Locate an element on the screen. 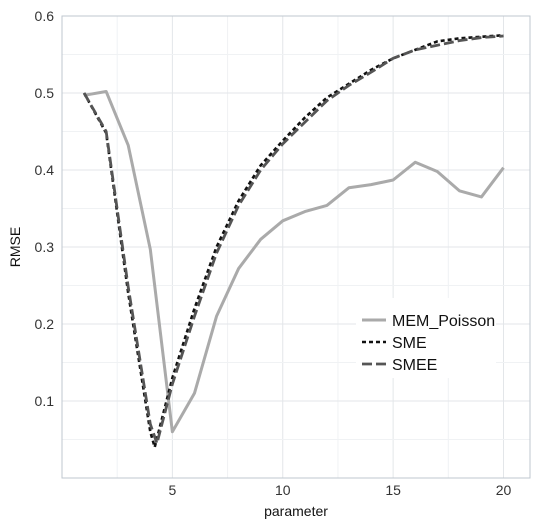 Image resolution: width=550 pixels, height=528 pixels. legend-items: MEM_Poisson SME SMEE is located at coordinates (428, 343).